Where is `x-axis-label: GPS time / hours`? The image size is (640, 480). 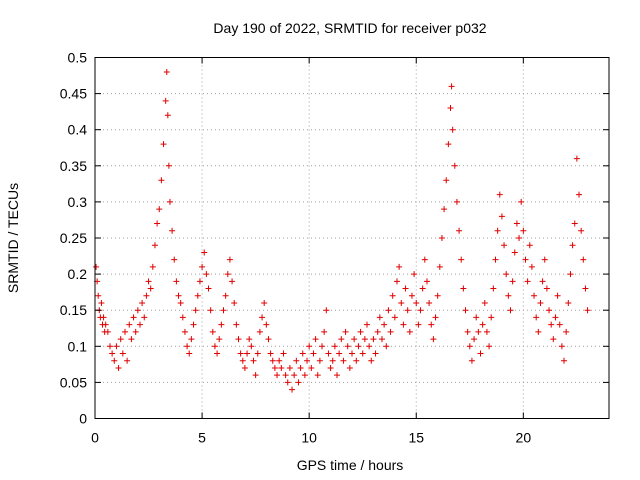 x-axis-label: GPS time / hours is located at coordinates (350, 465).